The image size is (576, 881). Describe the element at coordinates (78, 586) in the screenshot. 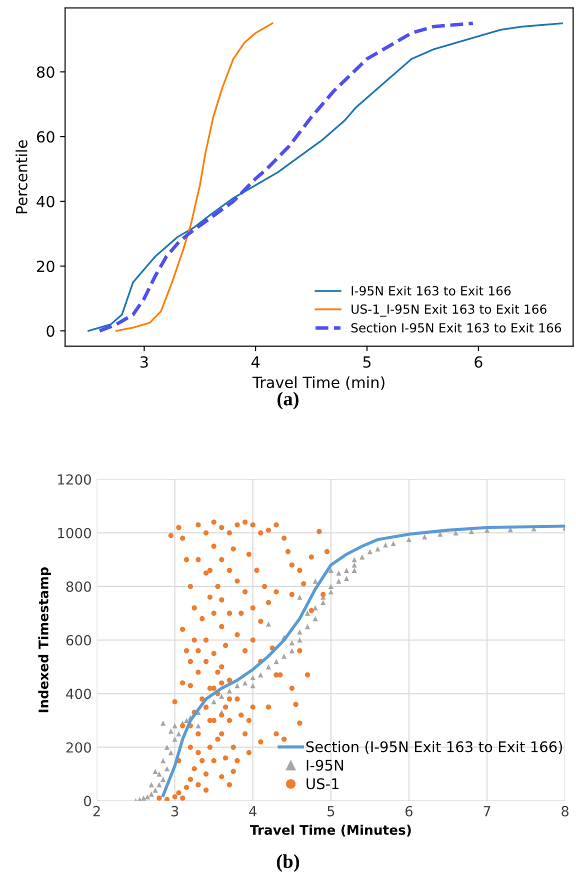

I see `y-tick-label: 800` at that location.